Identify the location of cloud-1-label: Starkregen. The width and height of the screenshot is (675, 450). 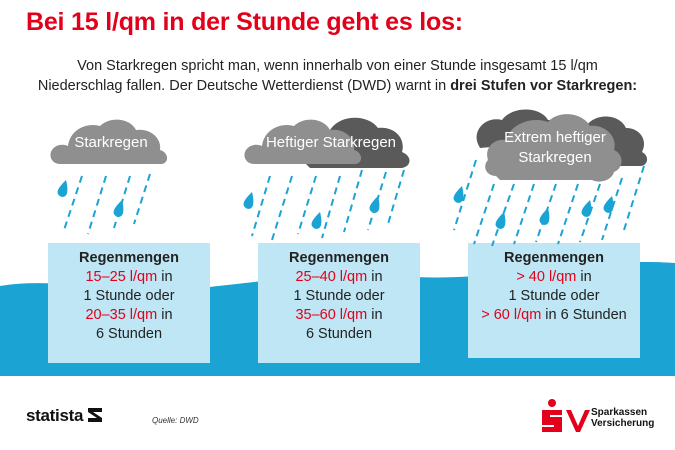
(111, 142).